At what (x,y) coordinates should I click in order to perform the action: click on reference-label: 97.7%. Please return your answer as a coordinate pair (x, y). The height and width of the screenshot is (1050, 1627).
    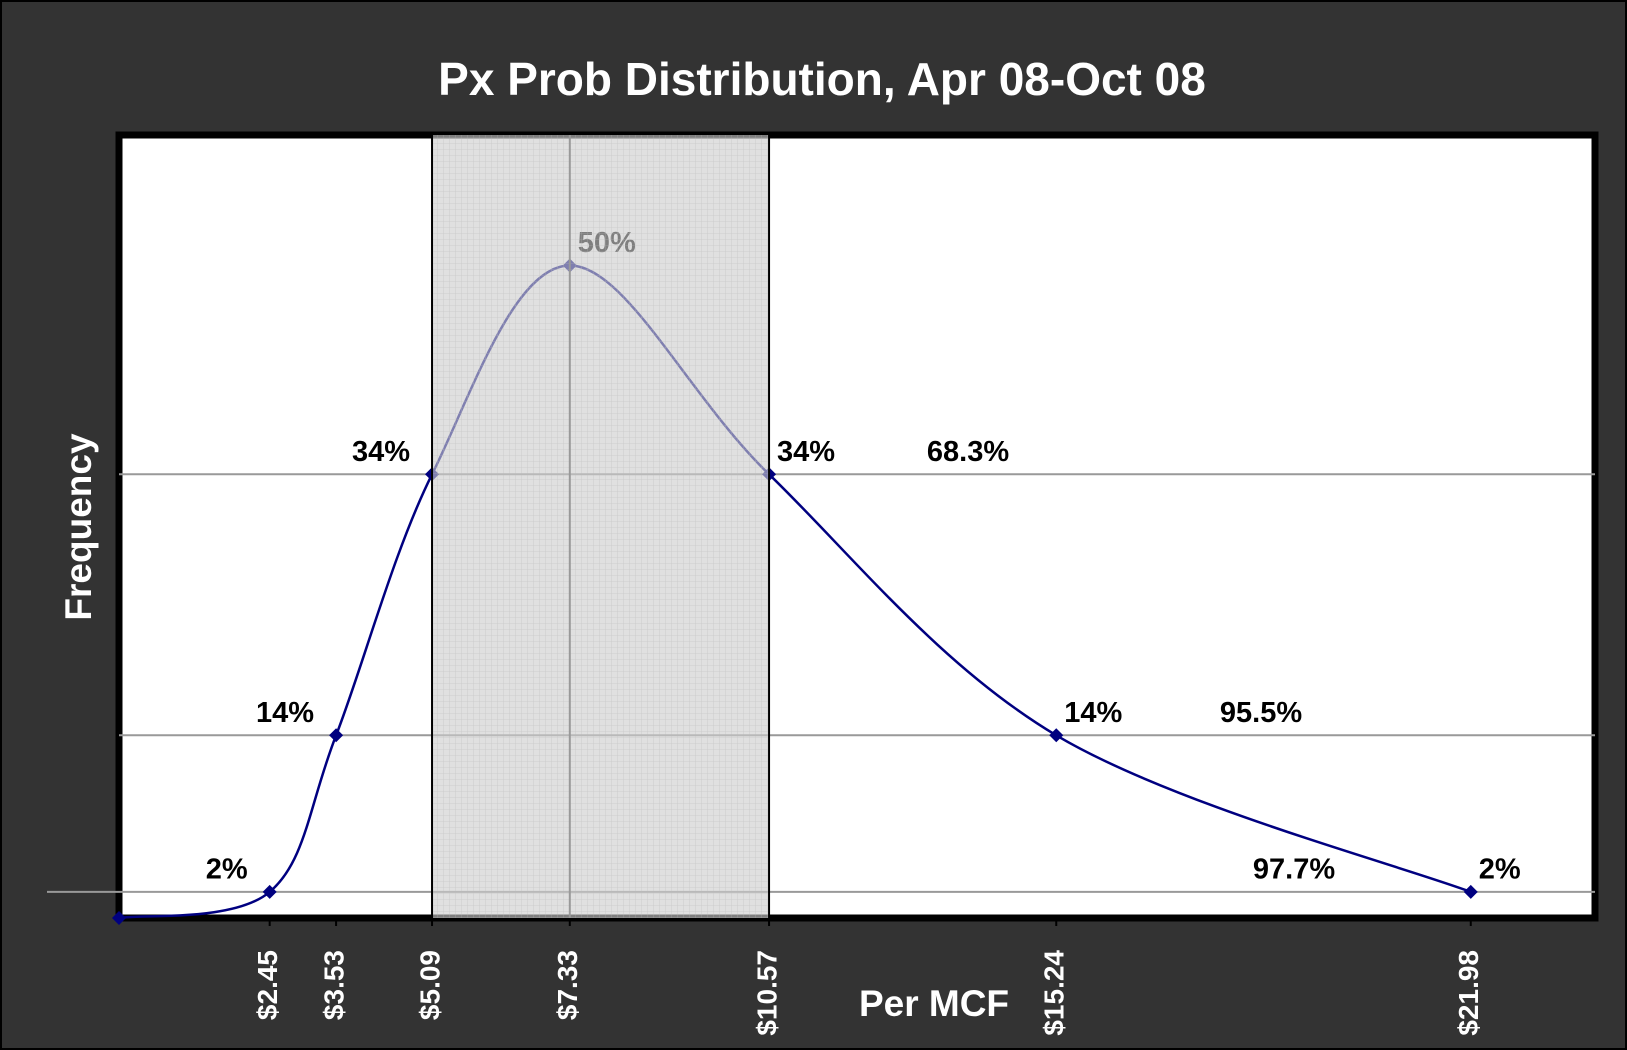
    Looking at the image, I should click on (1294, 870).